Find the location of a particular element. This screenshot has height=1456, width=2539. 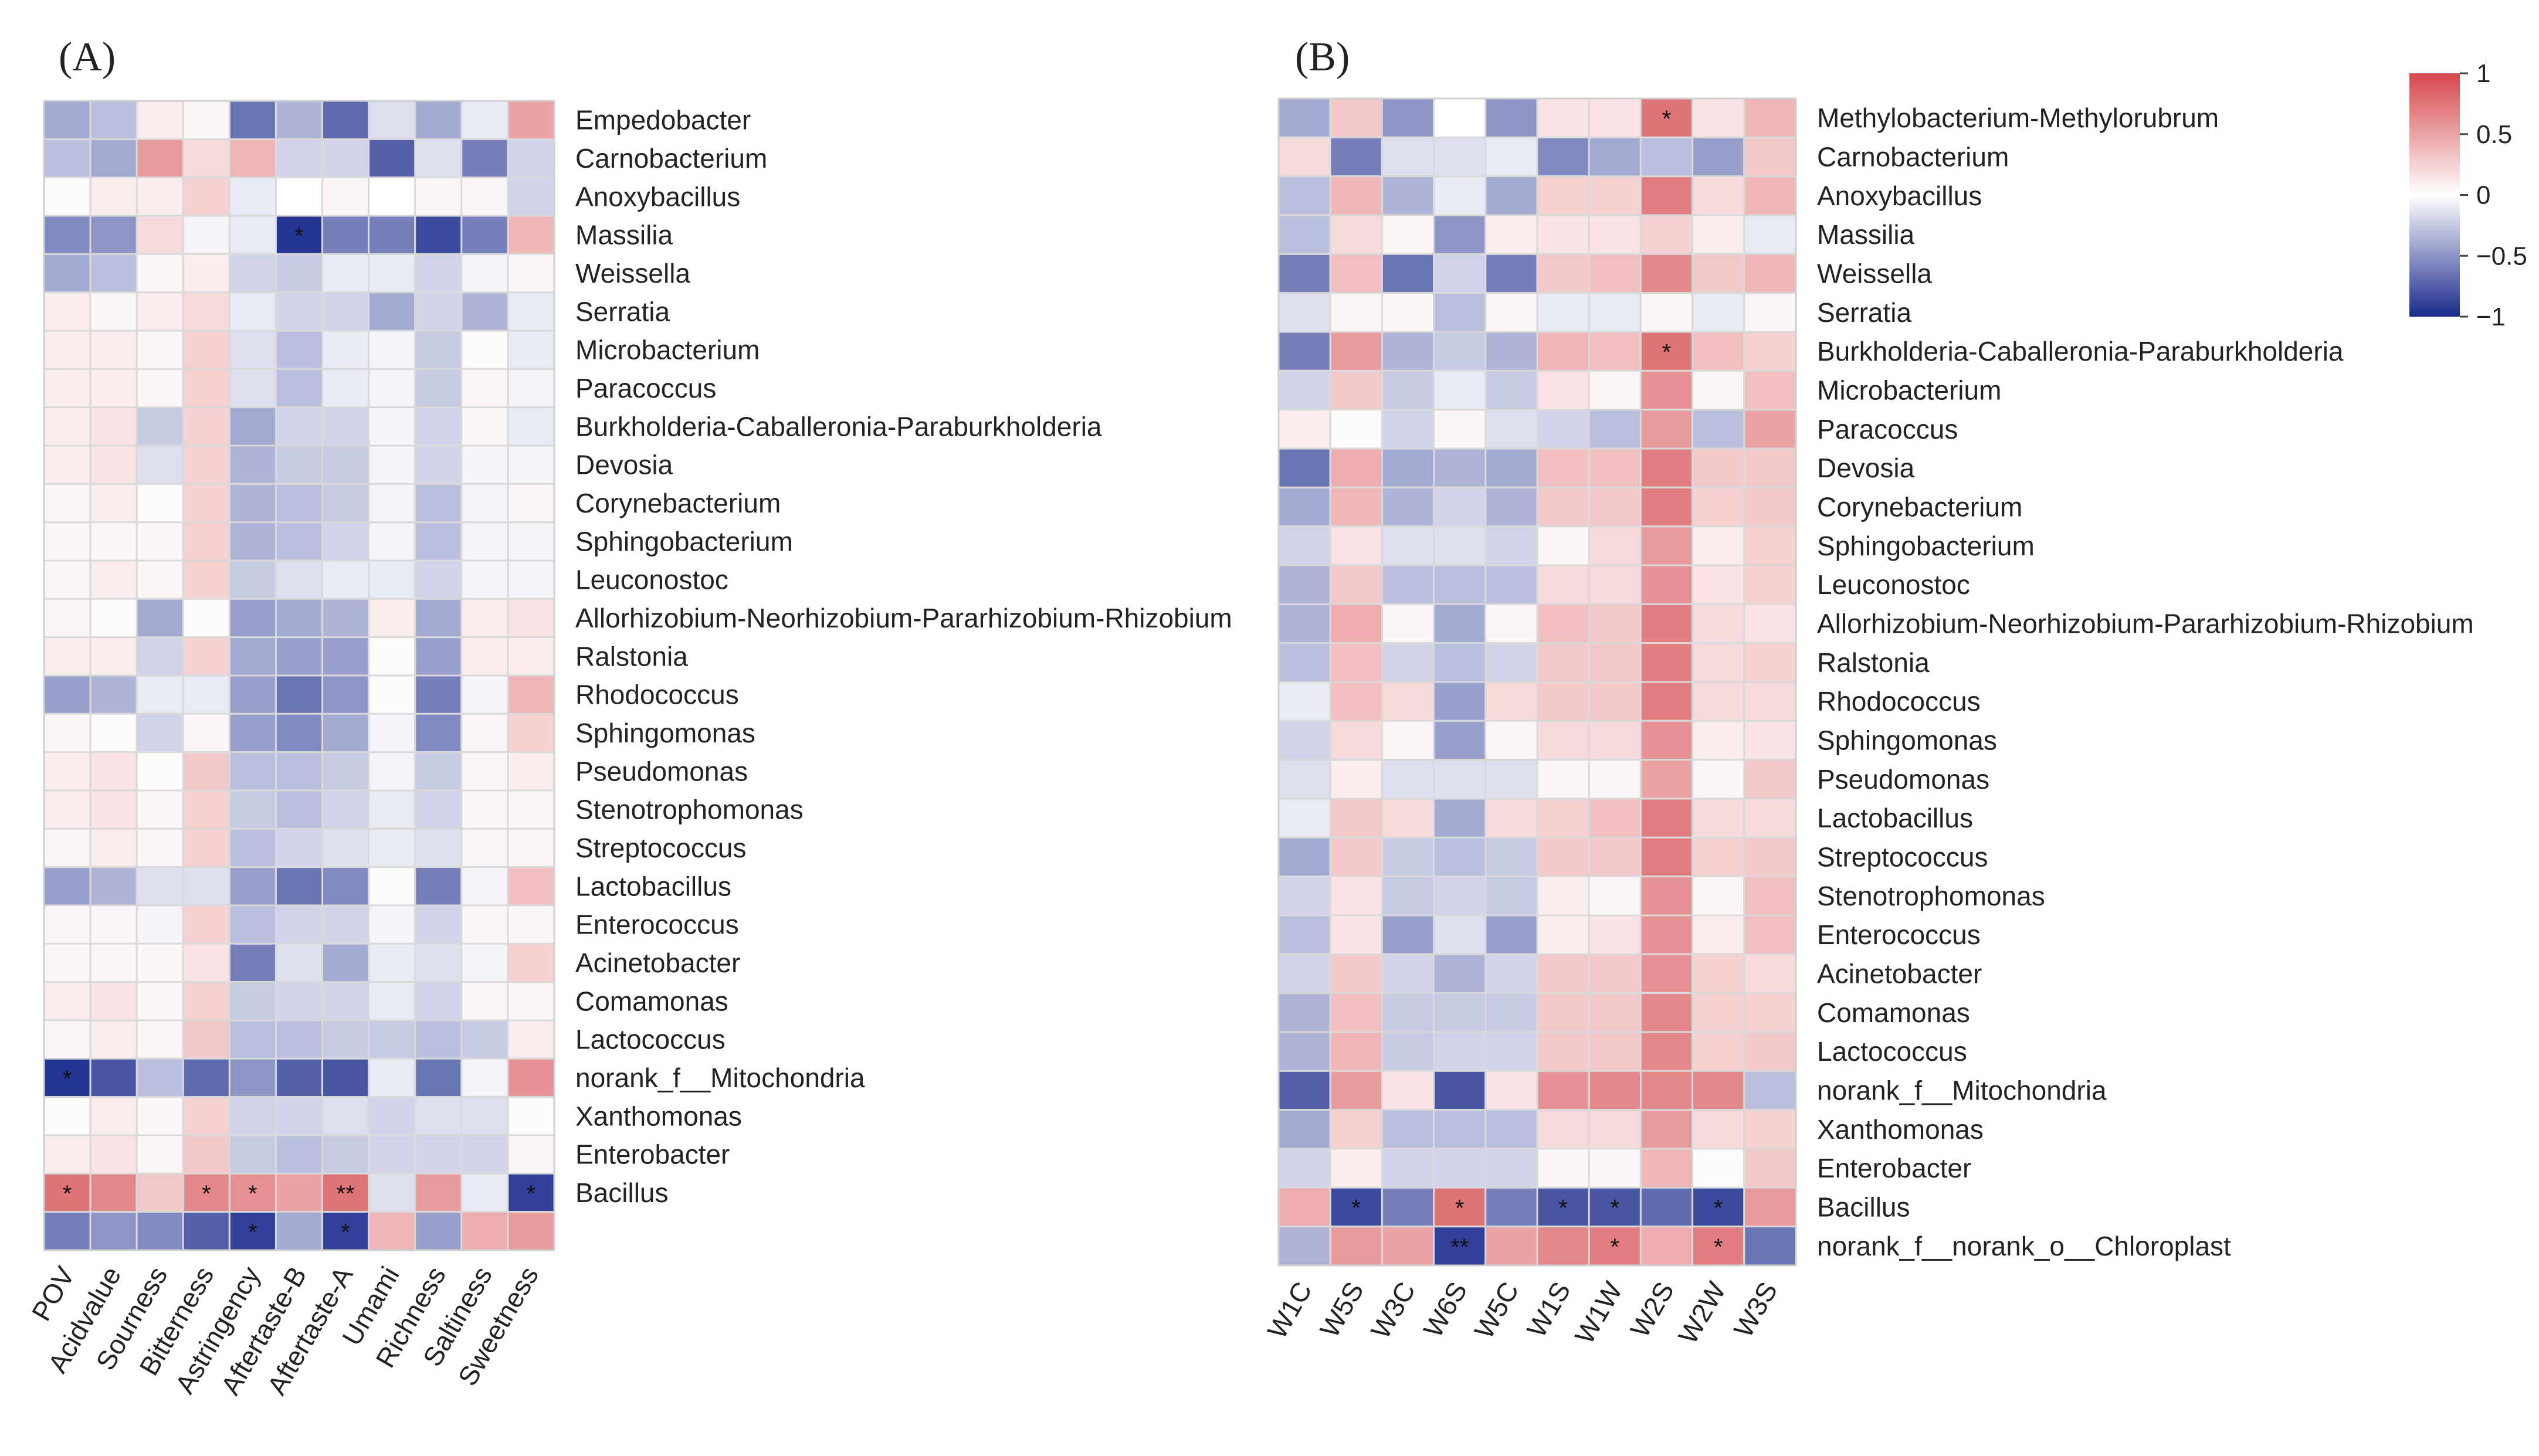

heat-cell-r24-c6 is located at coordinates (345, 1039).